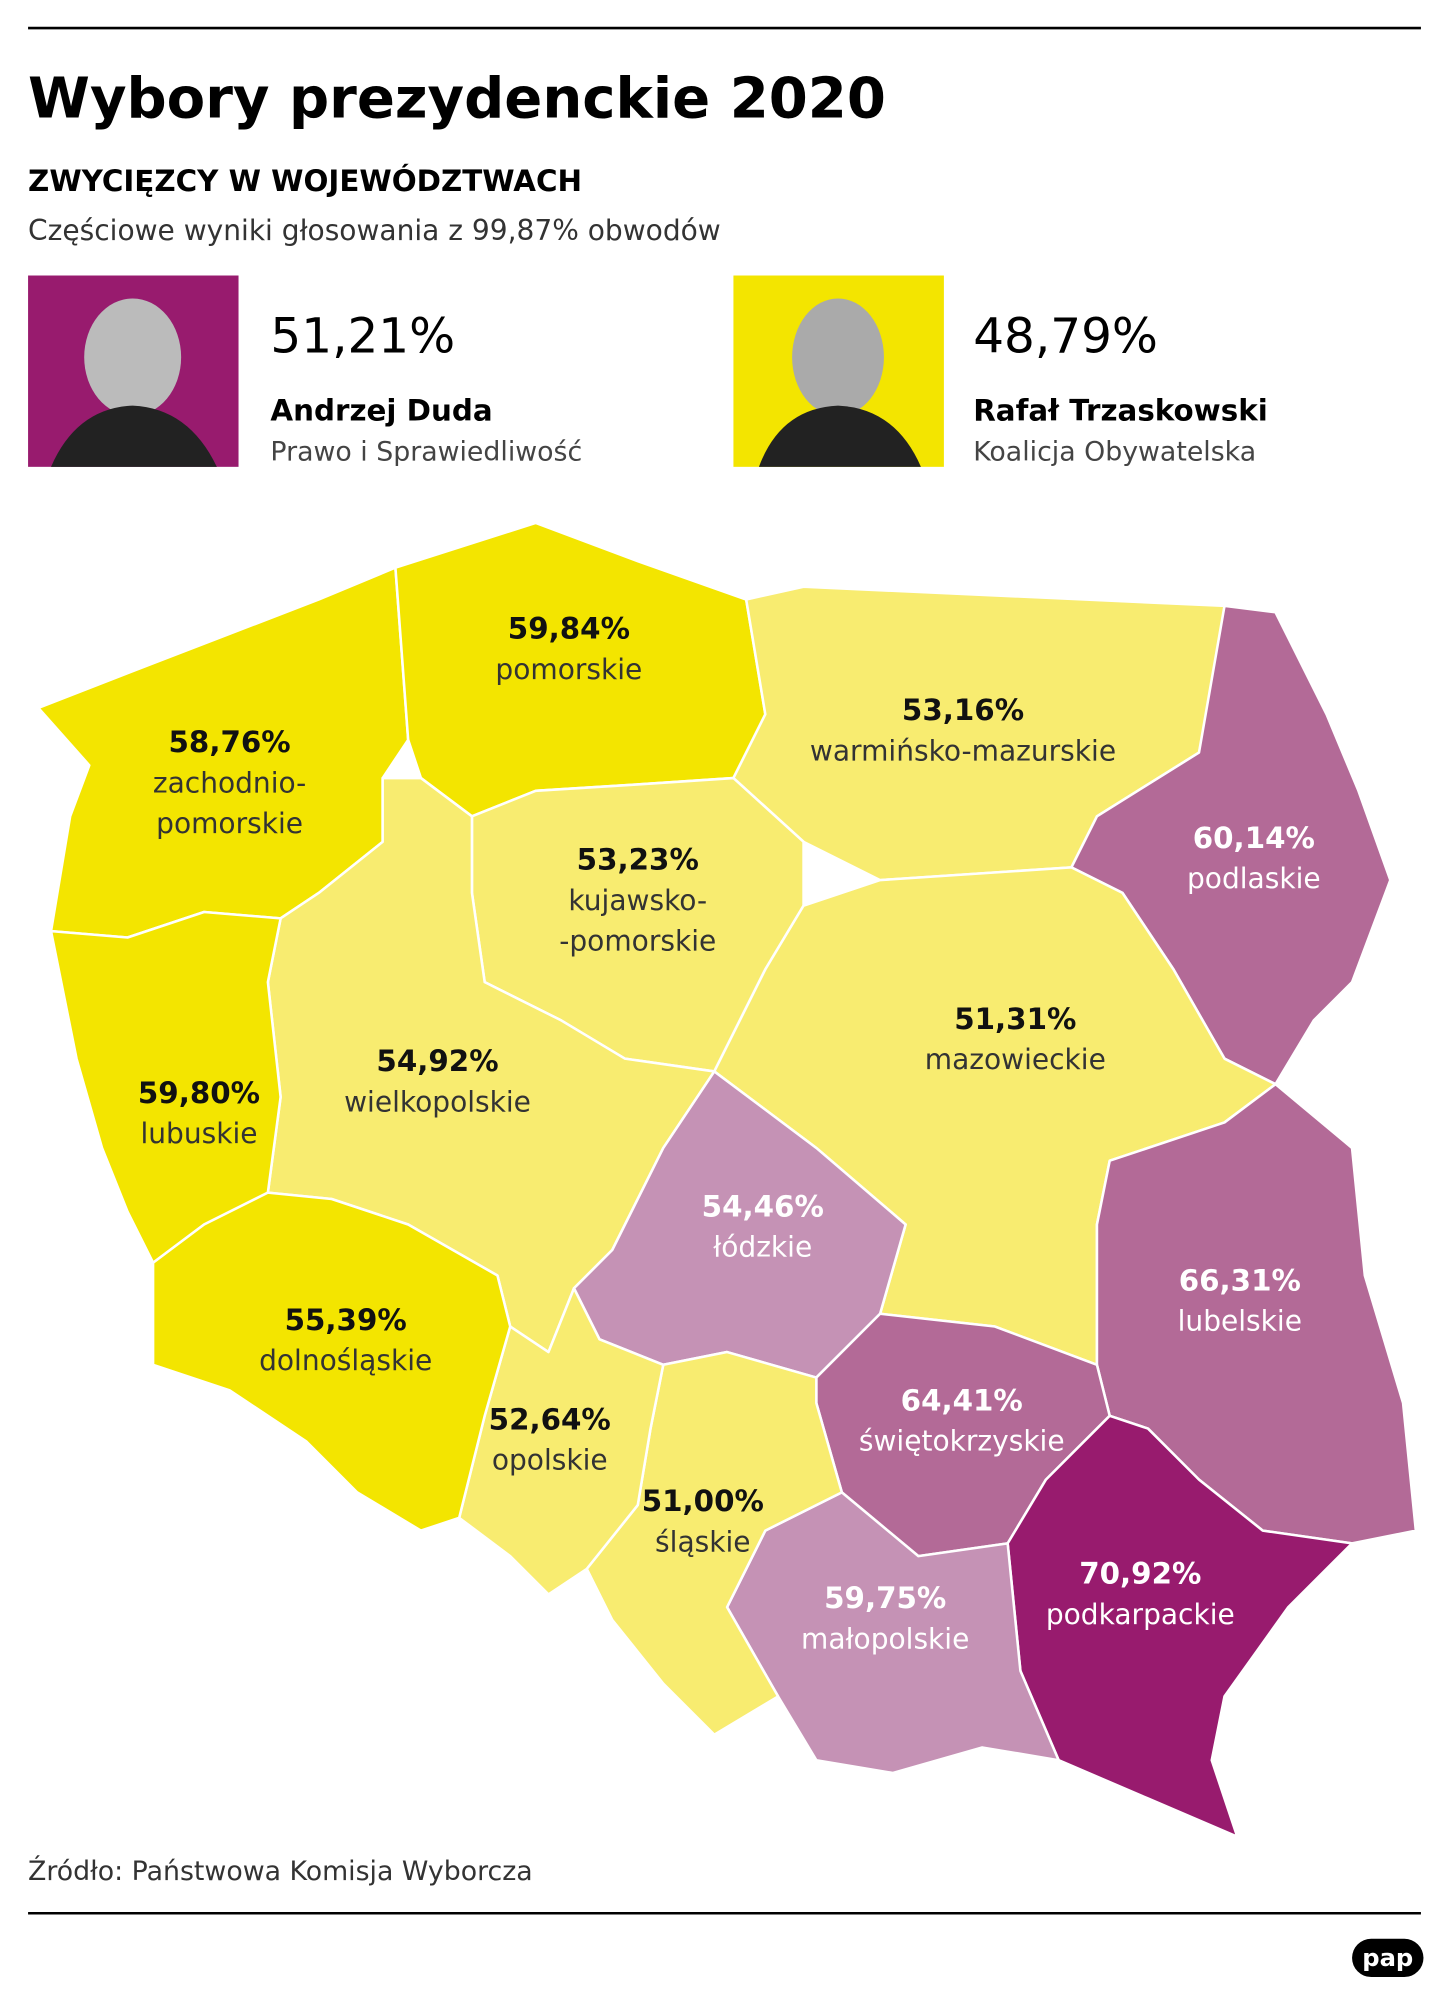 The height and width of the screenshot is (2000, 1449). Describe the element at coordinates (962, 1441) in the screenshot. I see `region-name: świętokrzyskie` at that location.